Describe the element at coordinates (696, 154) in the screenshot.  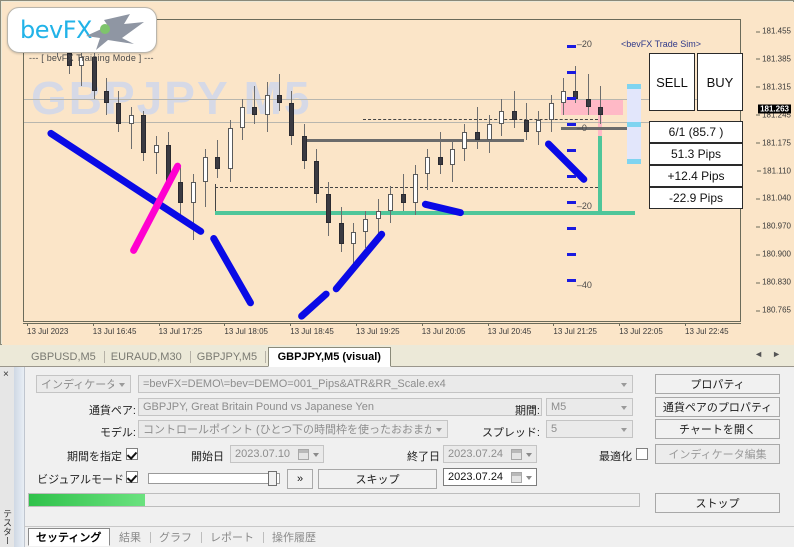
I see `pips-range-readout: 51.3 Pips` at that location.